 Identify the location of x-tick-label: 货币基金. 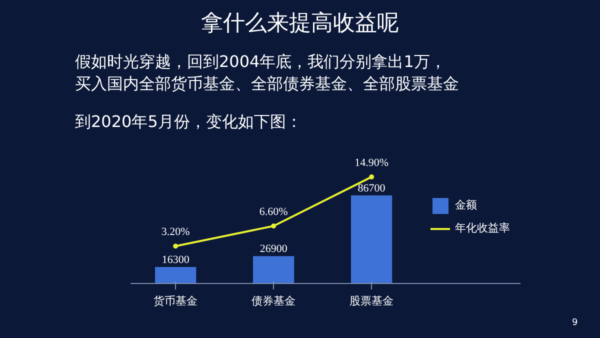
(176, 301).